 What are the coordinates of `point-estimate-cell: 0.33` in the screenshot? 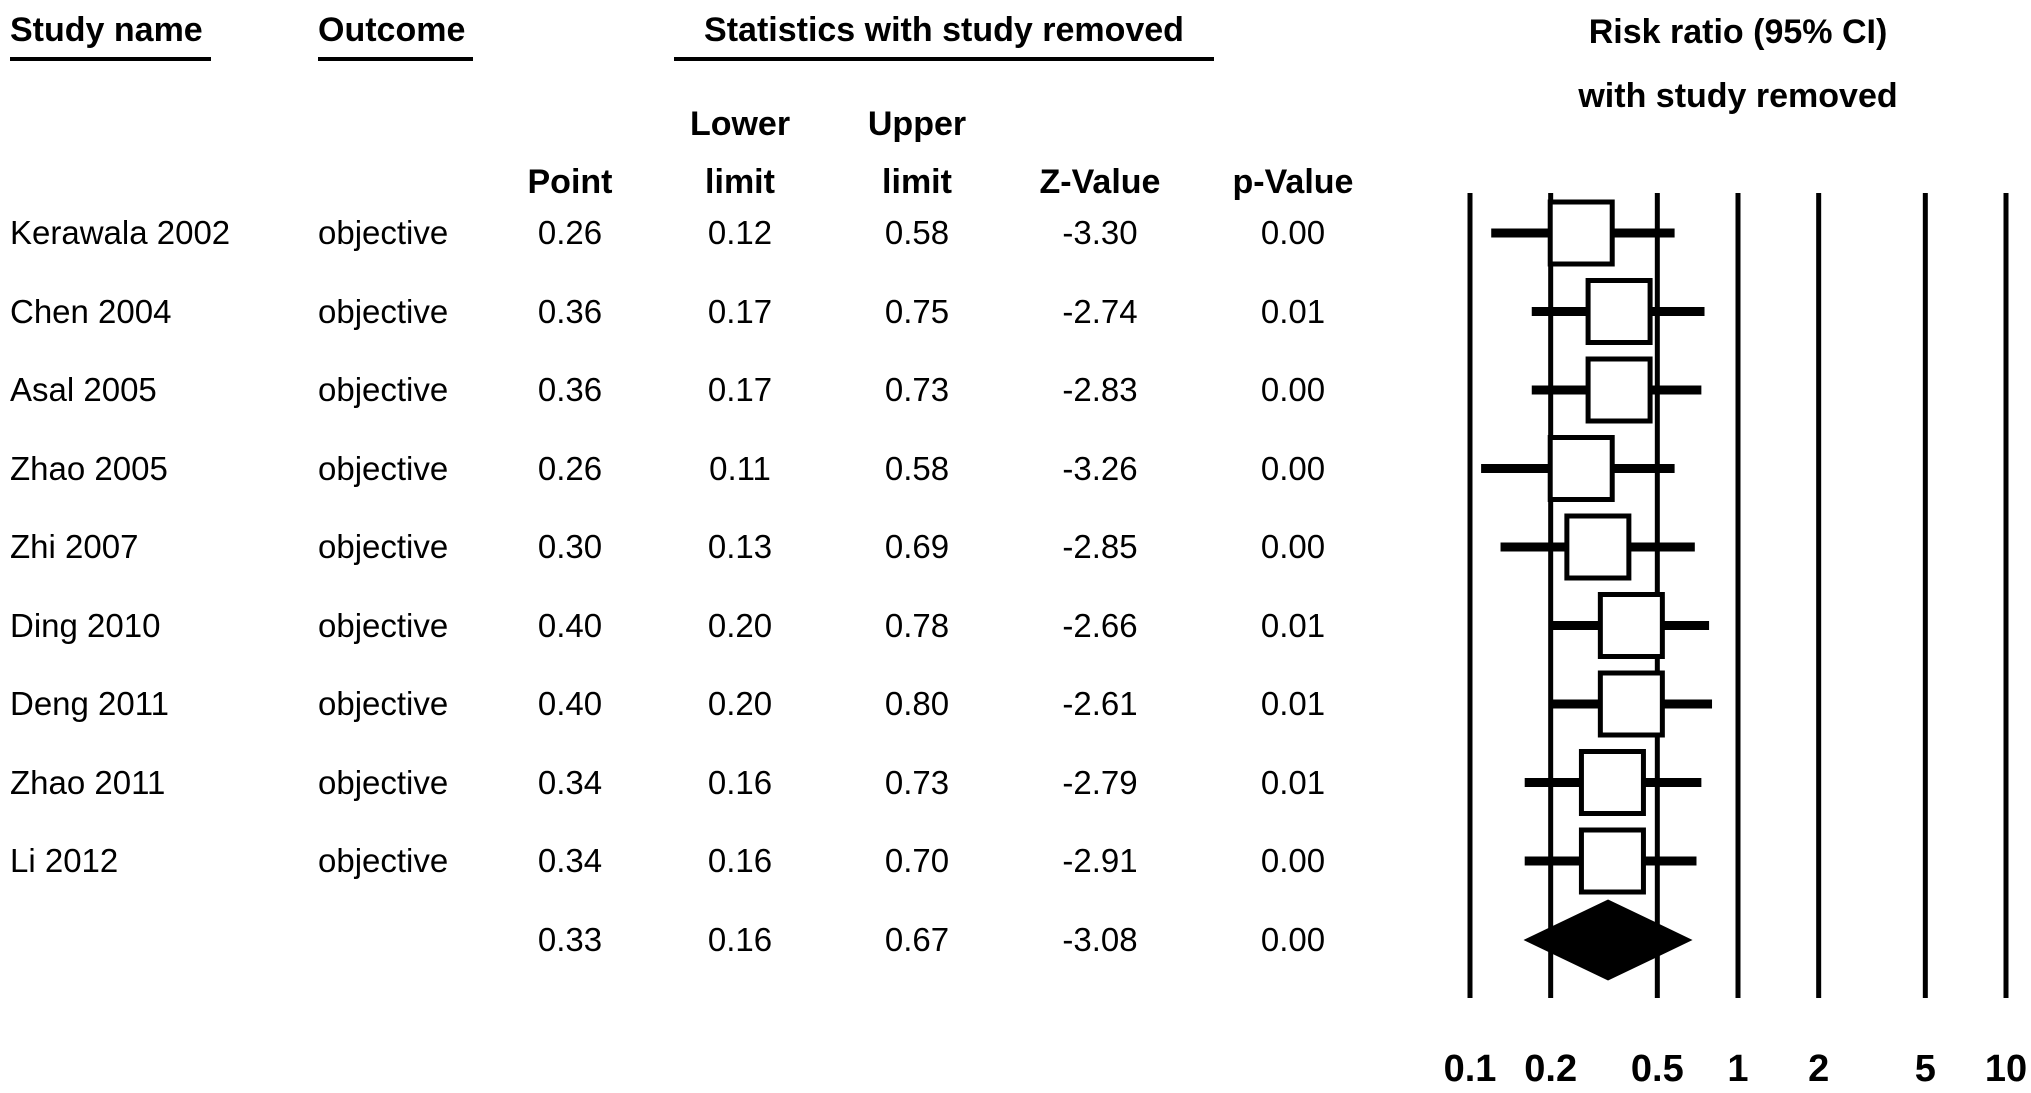 It's located at (570, 939).